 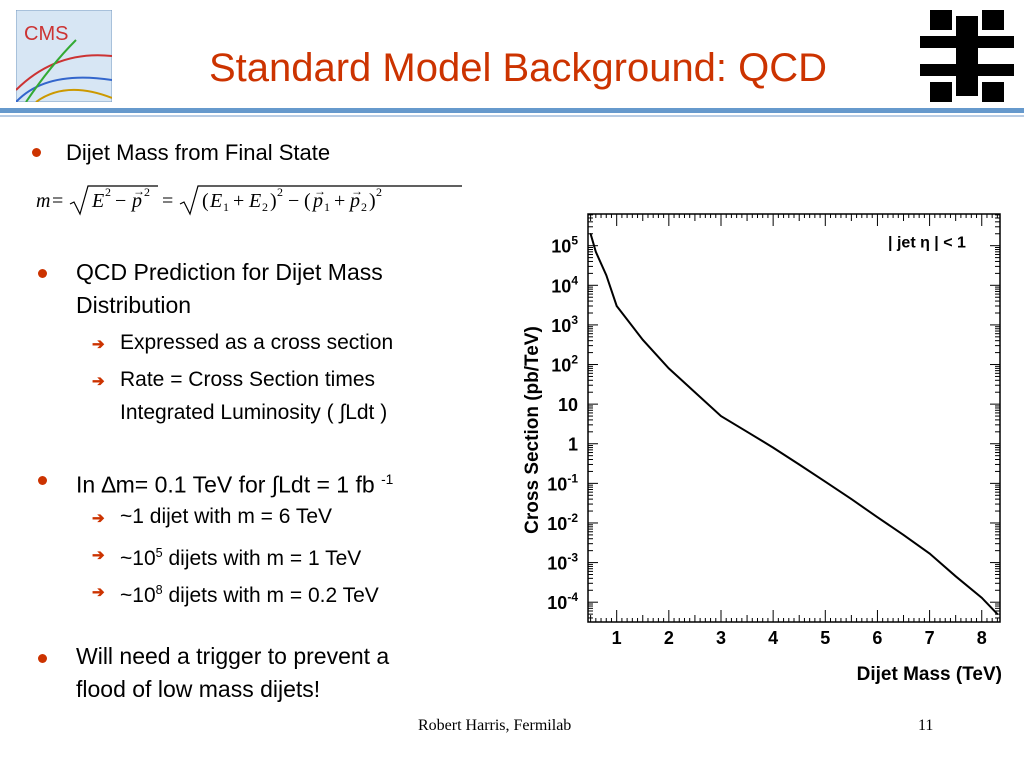 I want to click on y-tick-label: 10⁵, so click(x=564, y=245).